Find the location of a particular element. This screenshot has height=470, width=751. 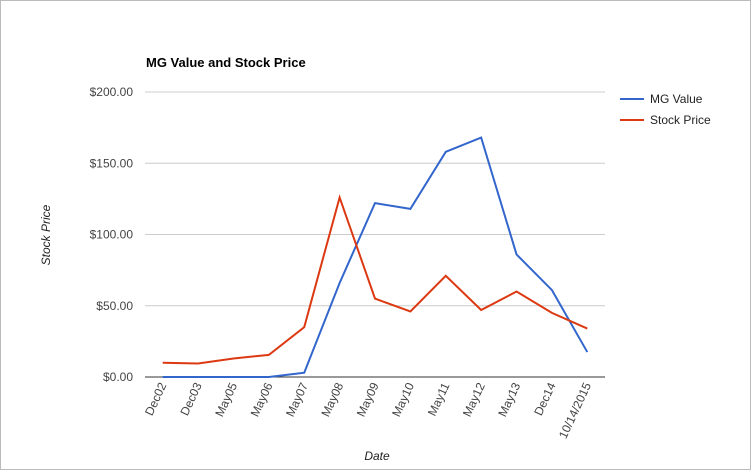

y-tick-label: $0.00 is located at coordinates (118, 377).